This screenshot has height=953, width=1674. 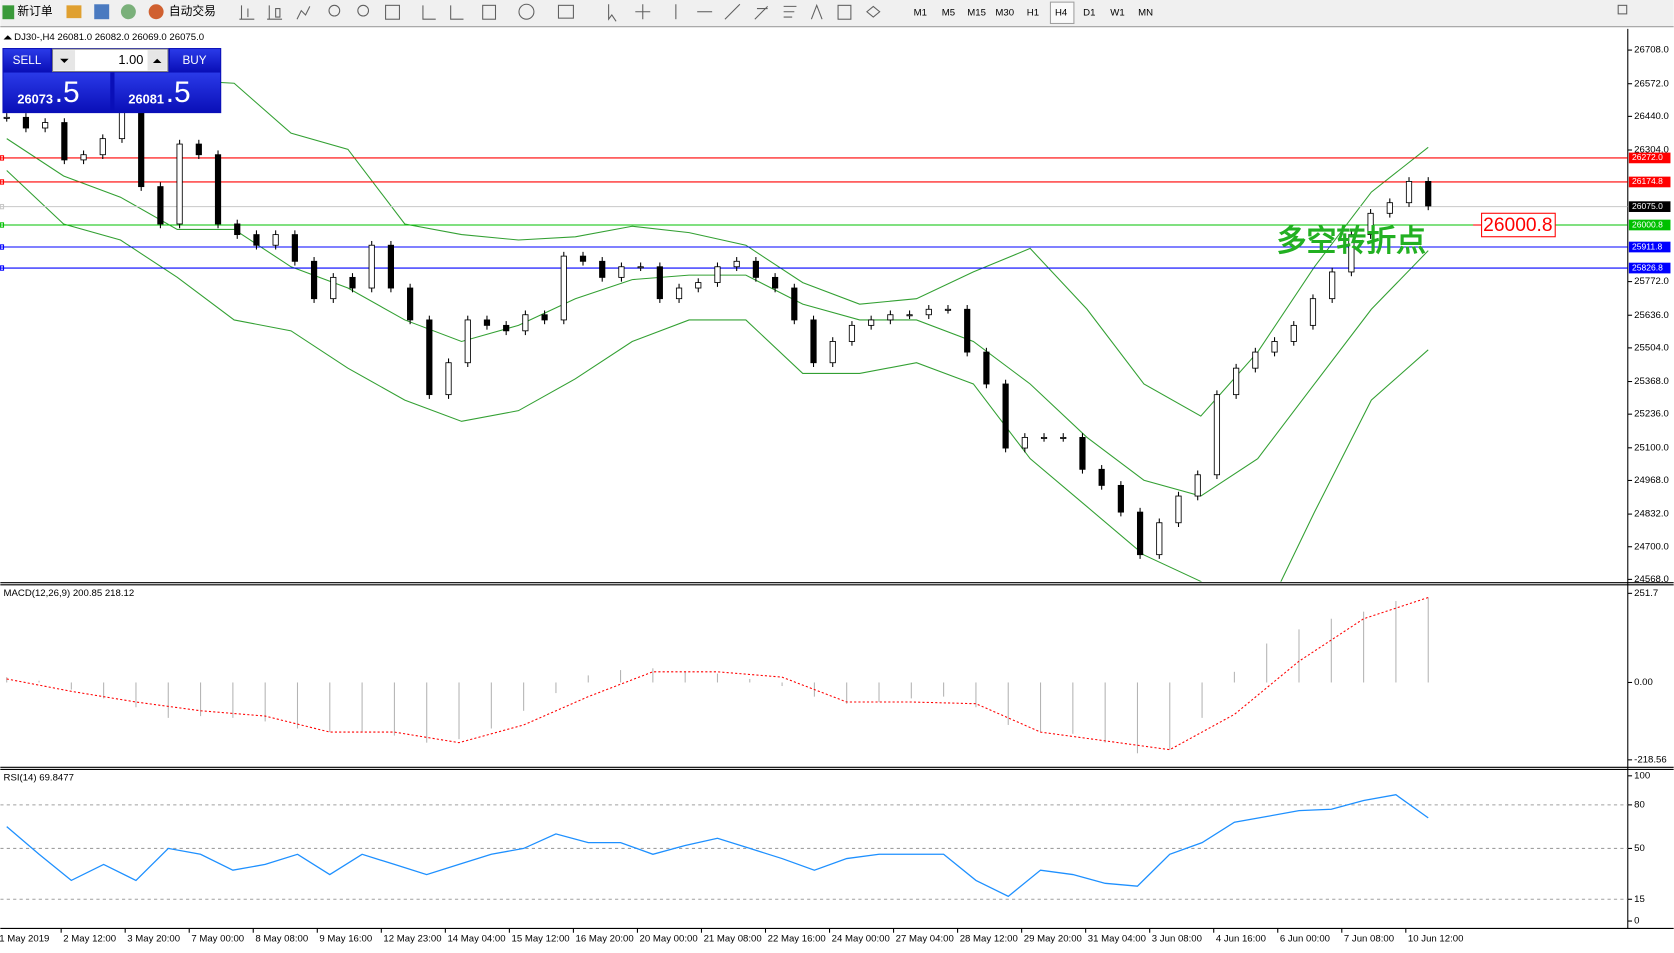 I want to click on toolbar-bg, so click(x=837, y=13).